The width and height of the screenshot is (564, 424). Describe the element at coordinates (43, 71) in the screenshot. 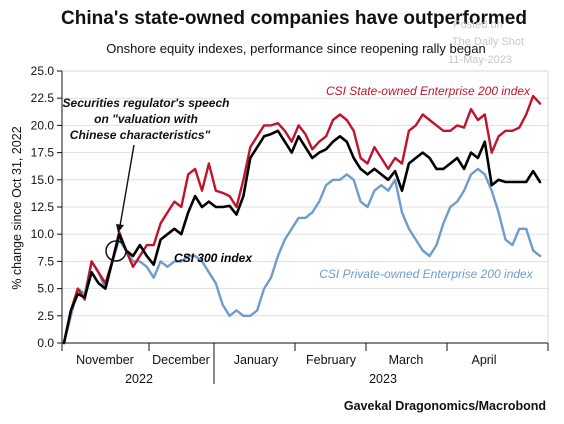

I see `y-tick-label: 25.0` at that location.